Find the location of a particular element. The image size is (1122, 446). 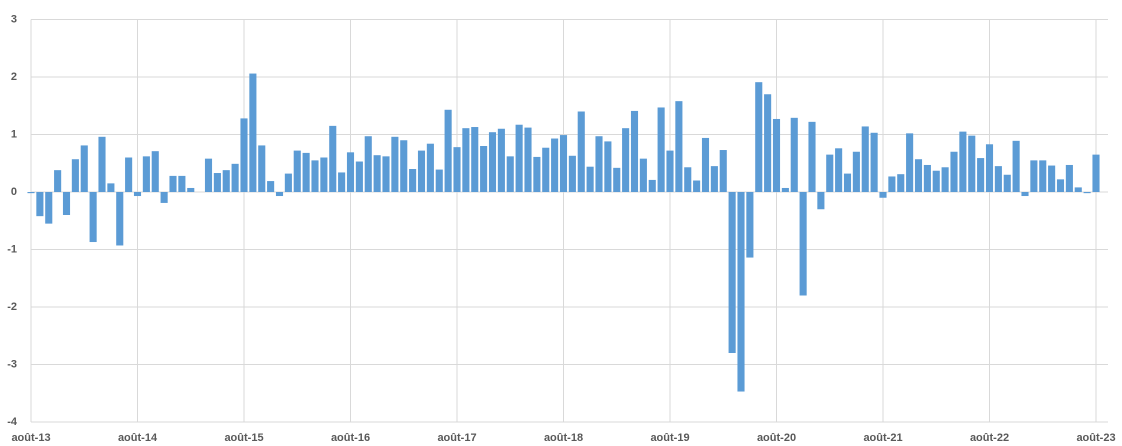

y-tick-label: -4 is located at coordinates (12, 422).